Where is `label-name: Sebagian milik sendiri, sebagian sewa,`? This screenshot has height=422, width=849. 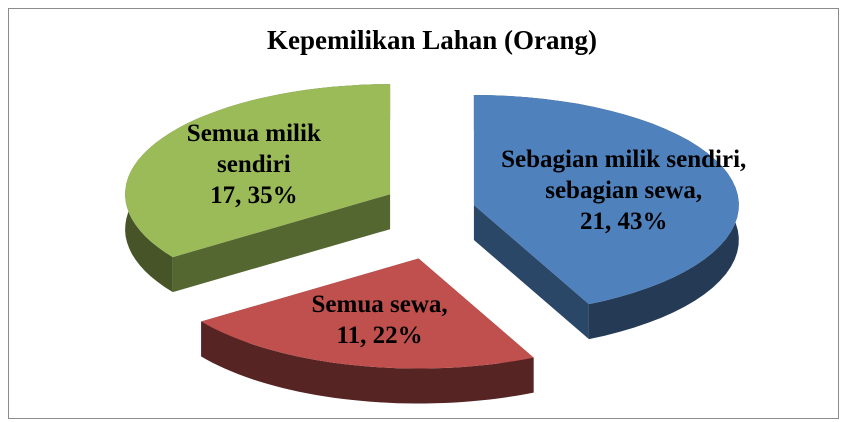 label-name: Sebagian milik sendiri, sebagian sewa, is located at coordinates (624, 175).